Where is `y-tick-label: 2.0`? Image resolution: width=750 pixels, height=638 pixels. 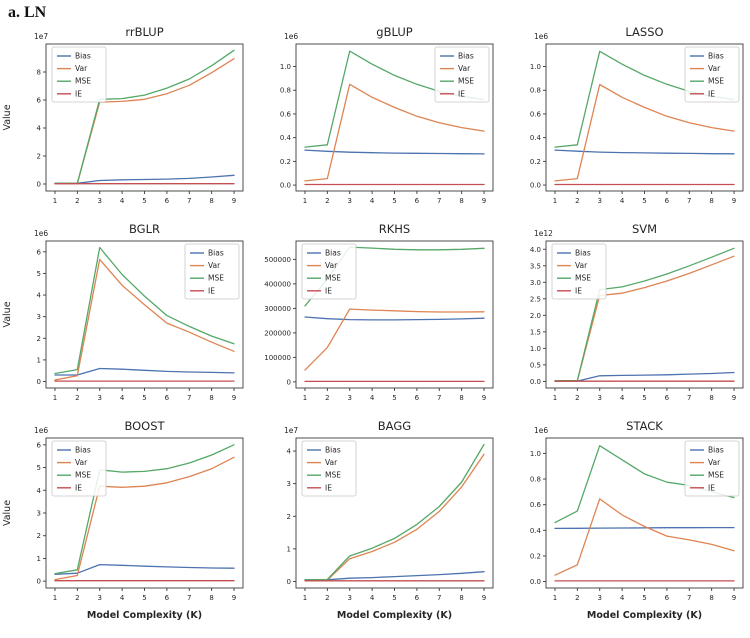
y-tick-label: 2.0 is located at coordinates (535, 316).